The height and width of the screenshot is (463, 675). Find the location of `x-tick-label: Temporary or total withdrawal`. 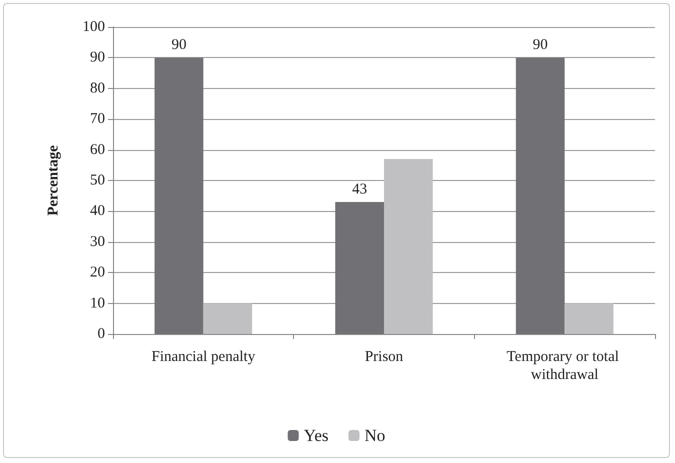

x-tick-label: Temporary or total withdrawal is located at coordinates (564, 366).